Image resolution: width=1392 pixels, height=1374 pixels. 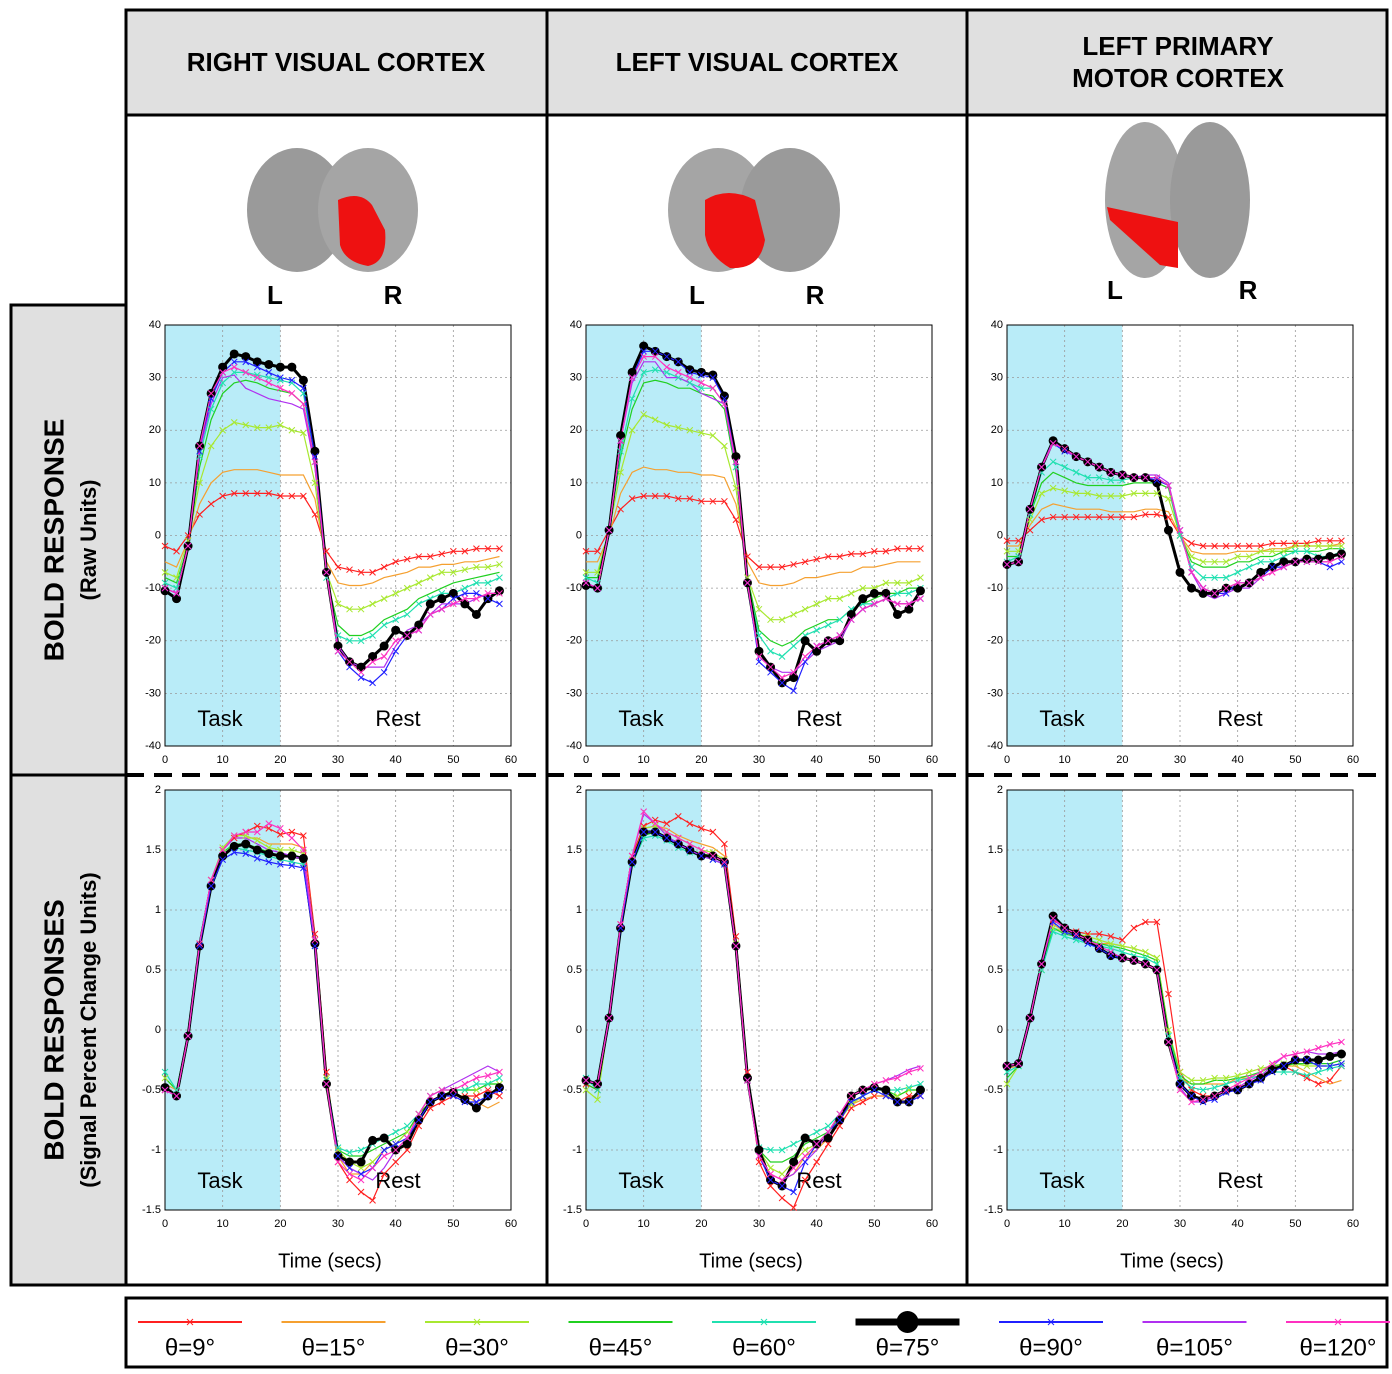 I want to click on x-tick-label: 50, so click(x=453, y=1224).